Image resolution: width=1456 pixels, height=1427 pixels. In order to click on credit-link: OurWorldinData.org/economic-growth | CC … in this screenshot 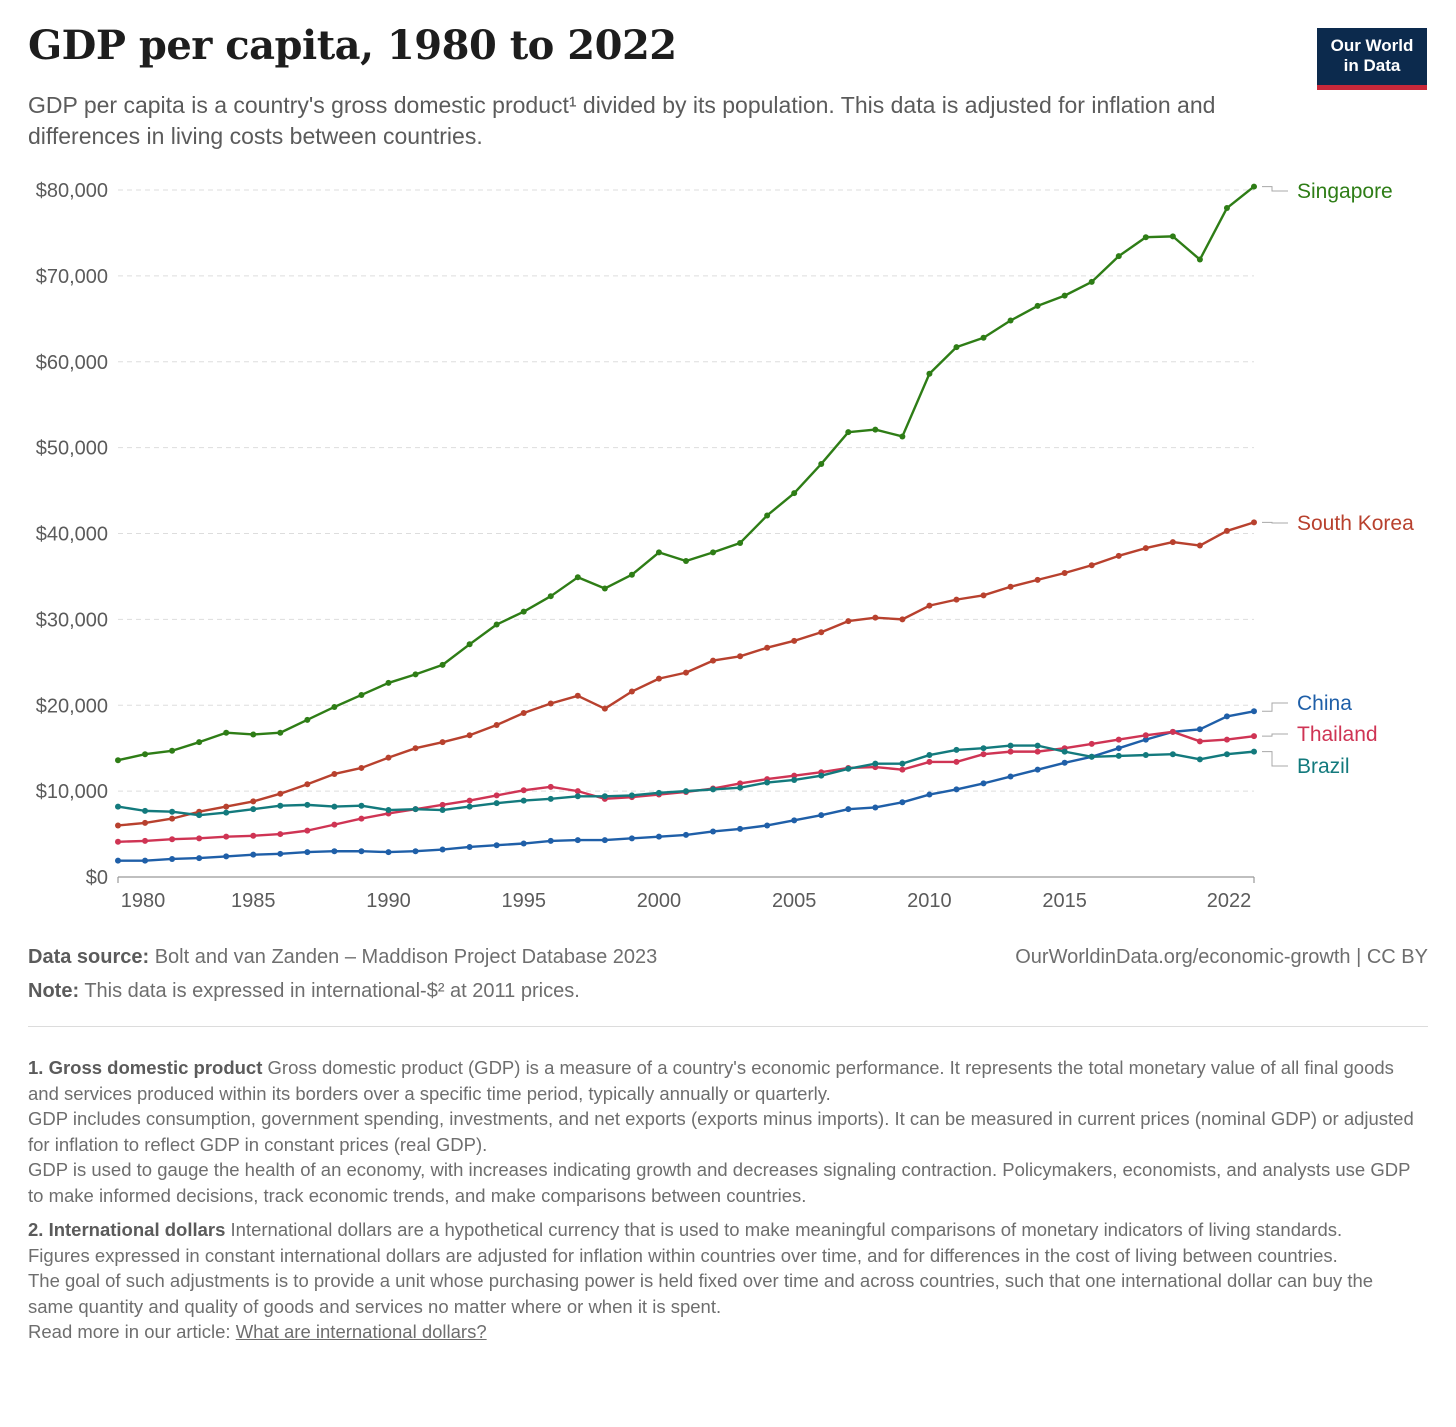, I will do `click(1221, 957)`.